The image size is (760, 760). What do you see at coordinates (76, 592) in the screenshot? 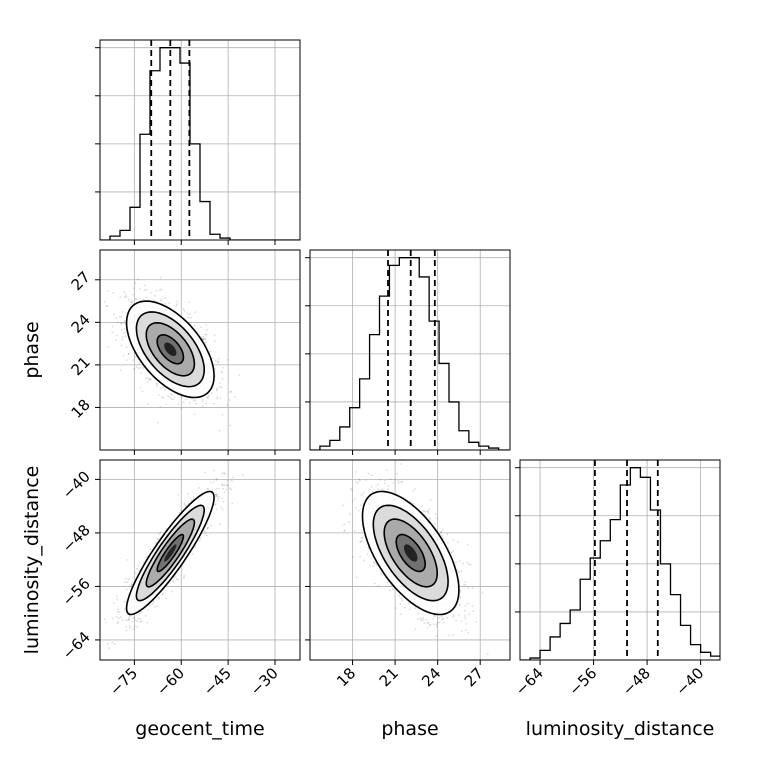
I see `y-tick-label: −56` at bounding box center [76, 592].